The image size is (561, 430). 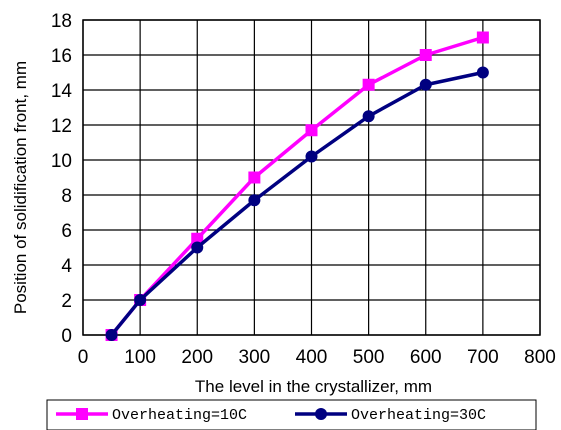 I want to click on y-tick-label: 4, so click(x=66, y=266).